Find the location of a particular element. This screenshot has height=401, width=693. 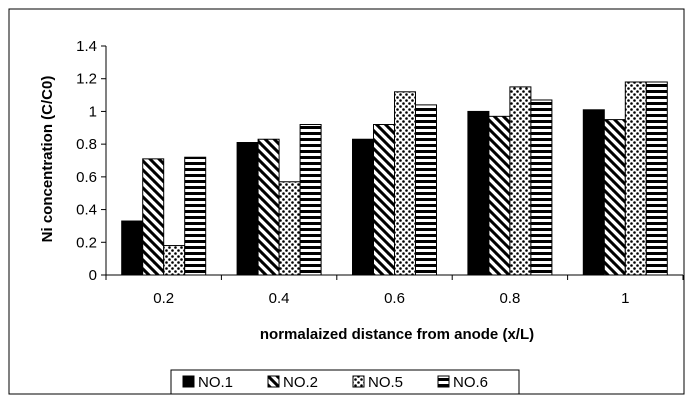

bar-no1-0.2 is located at coordinates (132, 248).